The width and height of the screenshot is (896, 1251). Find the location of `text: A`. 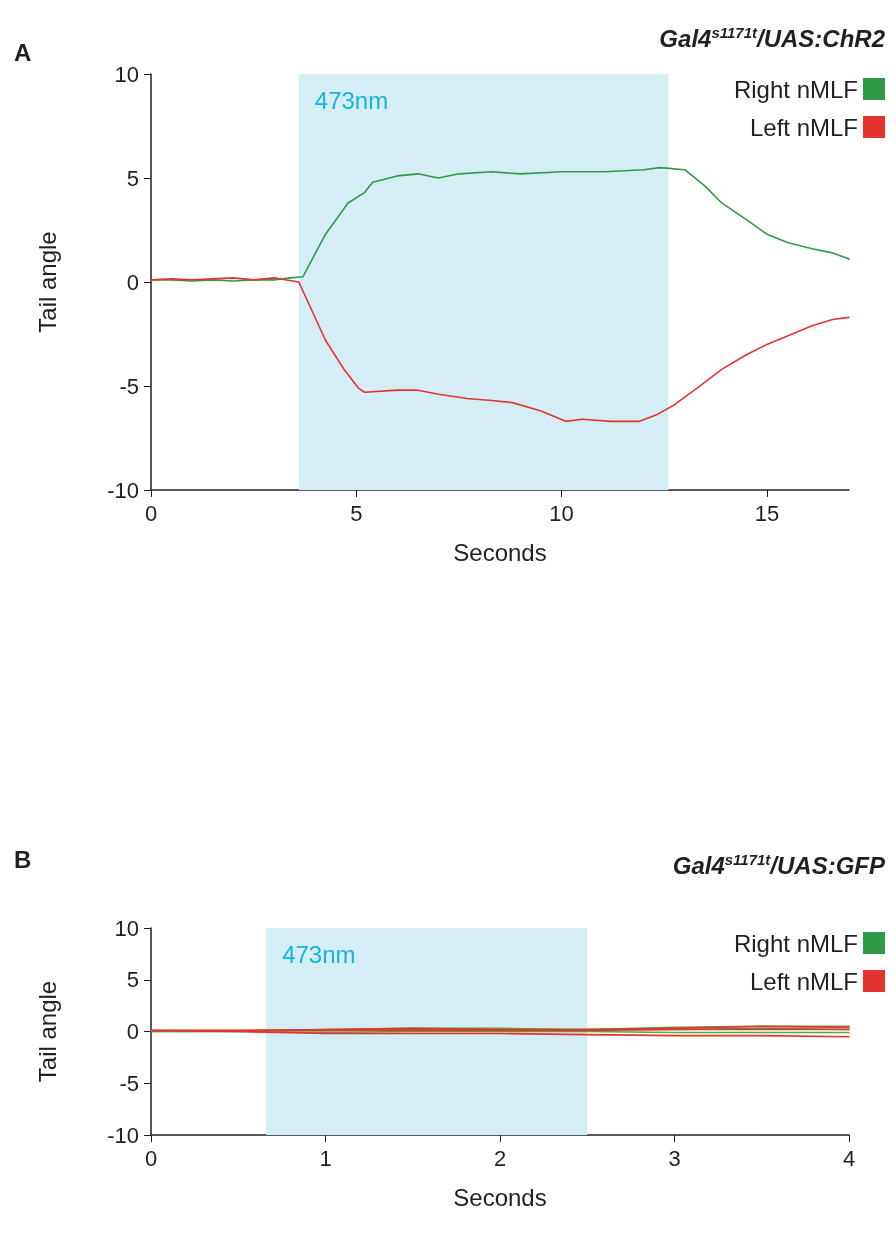

text: A is located at coordinates (23, 52).